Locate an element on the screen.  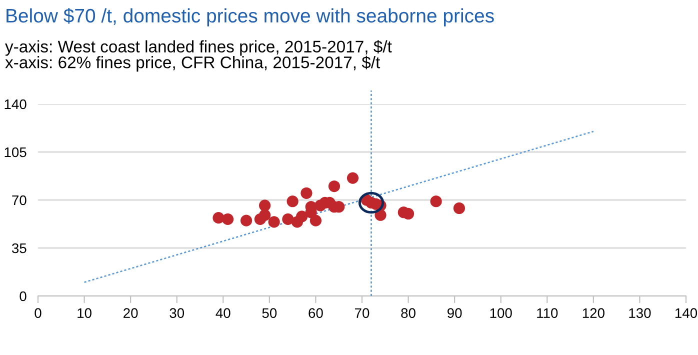
y-tick-label: 35 is located at coordinates (19, 248).